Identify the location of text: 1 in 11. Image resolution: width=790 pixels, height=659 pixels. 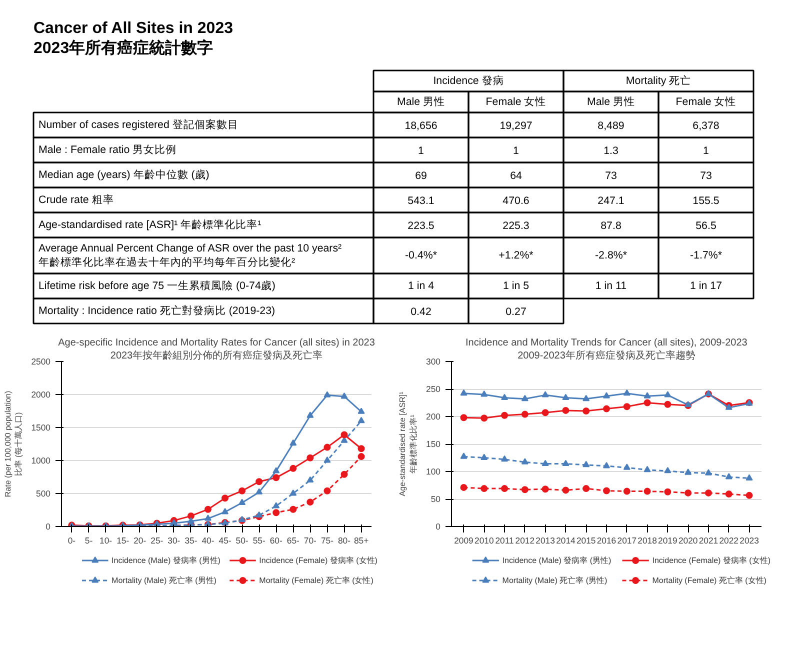
(611, 286).